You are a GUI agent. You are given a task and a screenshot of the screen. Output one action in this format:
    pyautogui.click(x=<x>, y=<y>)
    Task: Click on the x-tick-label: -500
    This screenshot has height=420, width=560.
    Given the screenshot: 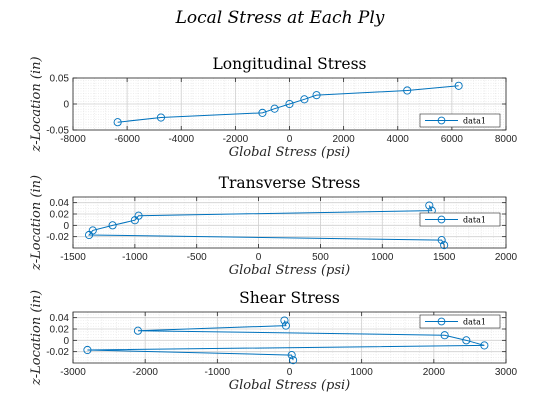 What is the action you would take?
    pyautogui.click(x=197, y=257)
    